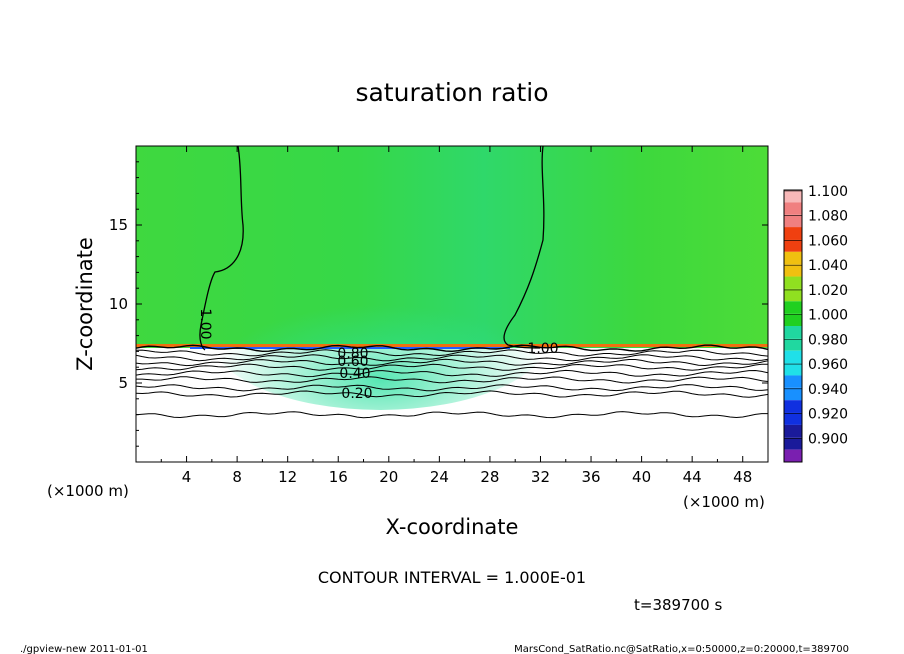 The image size is (904, 654). What do you see at coordinates (641, 477) in the screenshot?
I see `x-tick-label: 40` at bounding box center [641, 477].